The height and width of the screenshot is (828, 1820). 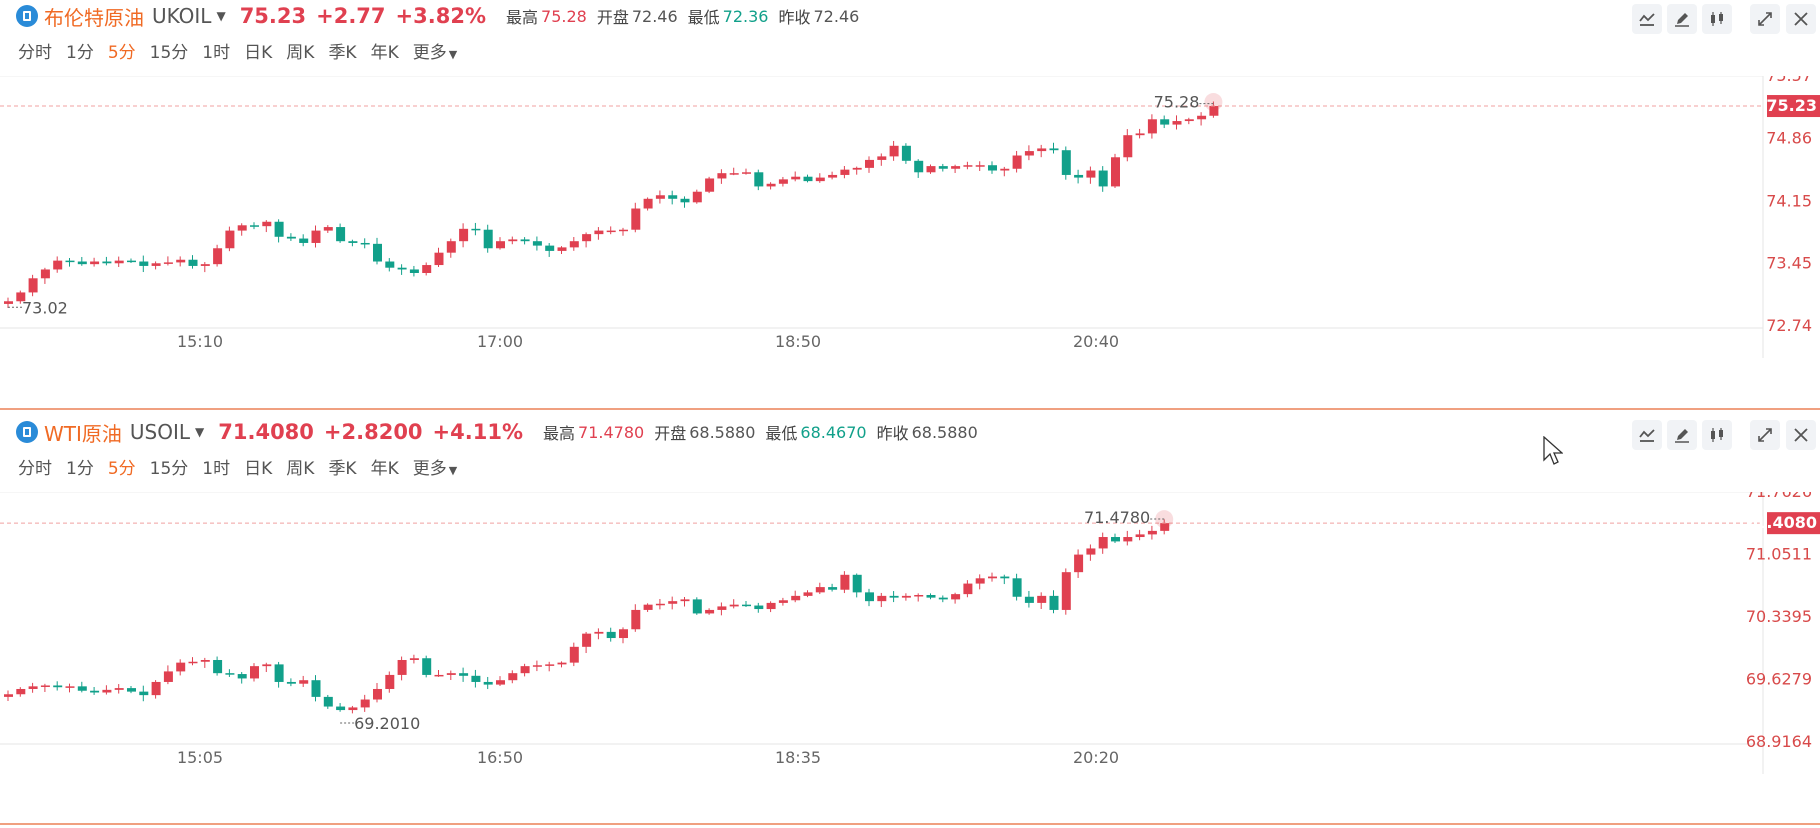 I want to click on price-axis-label: 74.86, so click(x=1789, y=138).